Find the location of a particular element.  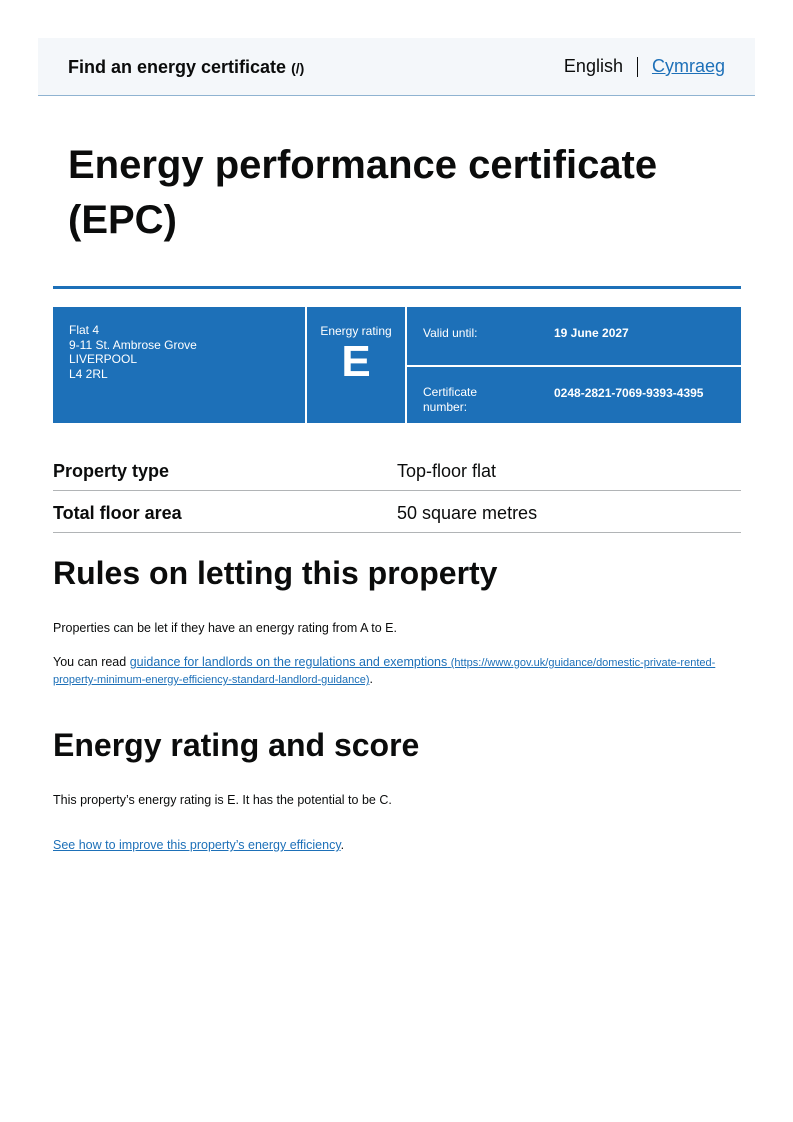

divider is located at coordinates (637, 66).